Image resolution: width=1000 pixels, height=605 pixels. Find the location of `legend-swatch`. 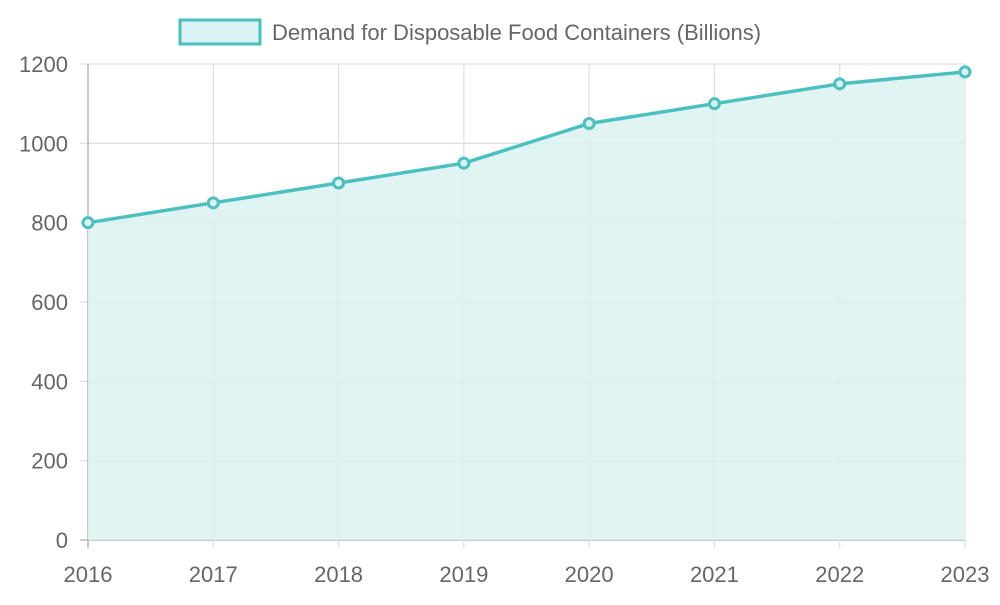

legend-swatch is located at coordinates (220, 32).